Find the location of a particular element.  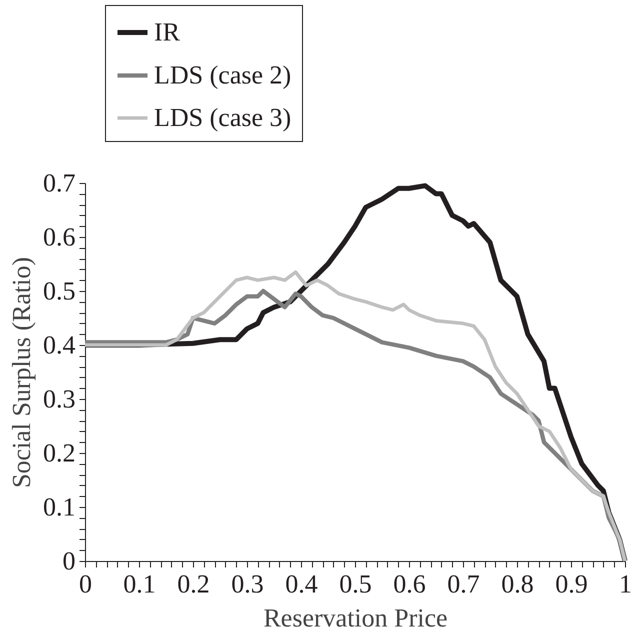

y-tick-label: 0.3 is located at coordinates (59, 399).